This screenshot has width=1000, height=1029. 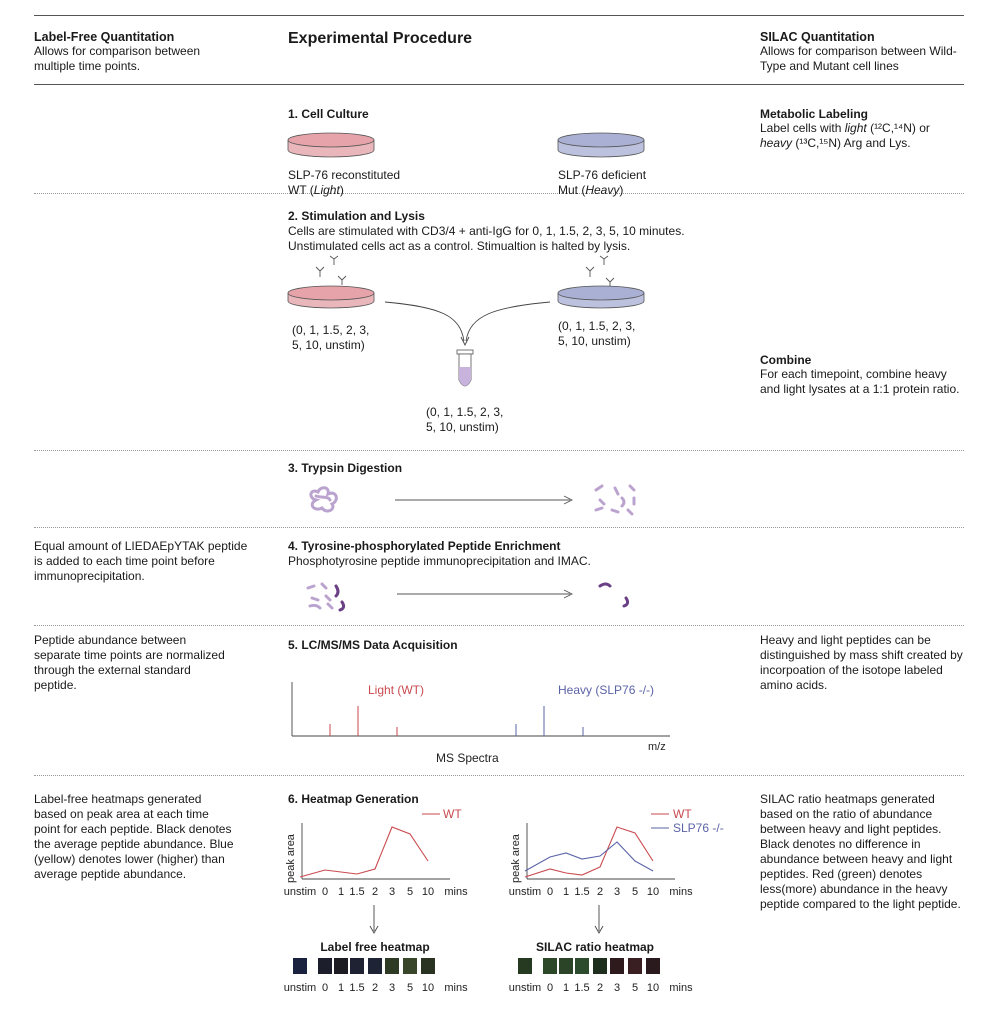 I want to click on silac-tick-labels: unstim 0 1 1.5 2 3 5 10 mins, so click(x=601, y=892).